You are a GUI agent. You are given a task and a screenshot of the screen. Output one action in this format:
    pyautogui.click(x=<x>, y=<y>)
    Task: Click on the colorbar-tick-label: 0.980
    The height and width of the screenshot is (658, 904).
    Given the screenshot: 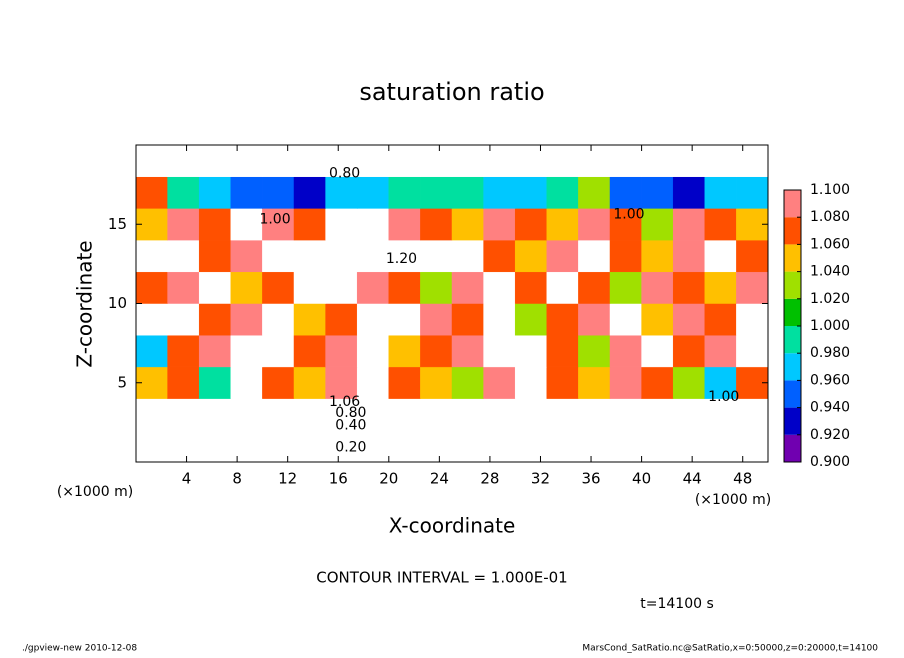 What is the action you would take?
    pyautogui.click(x=830, y=353)
    